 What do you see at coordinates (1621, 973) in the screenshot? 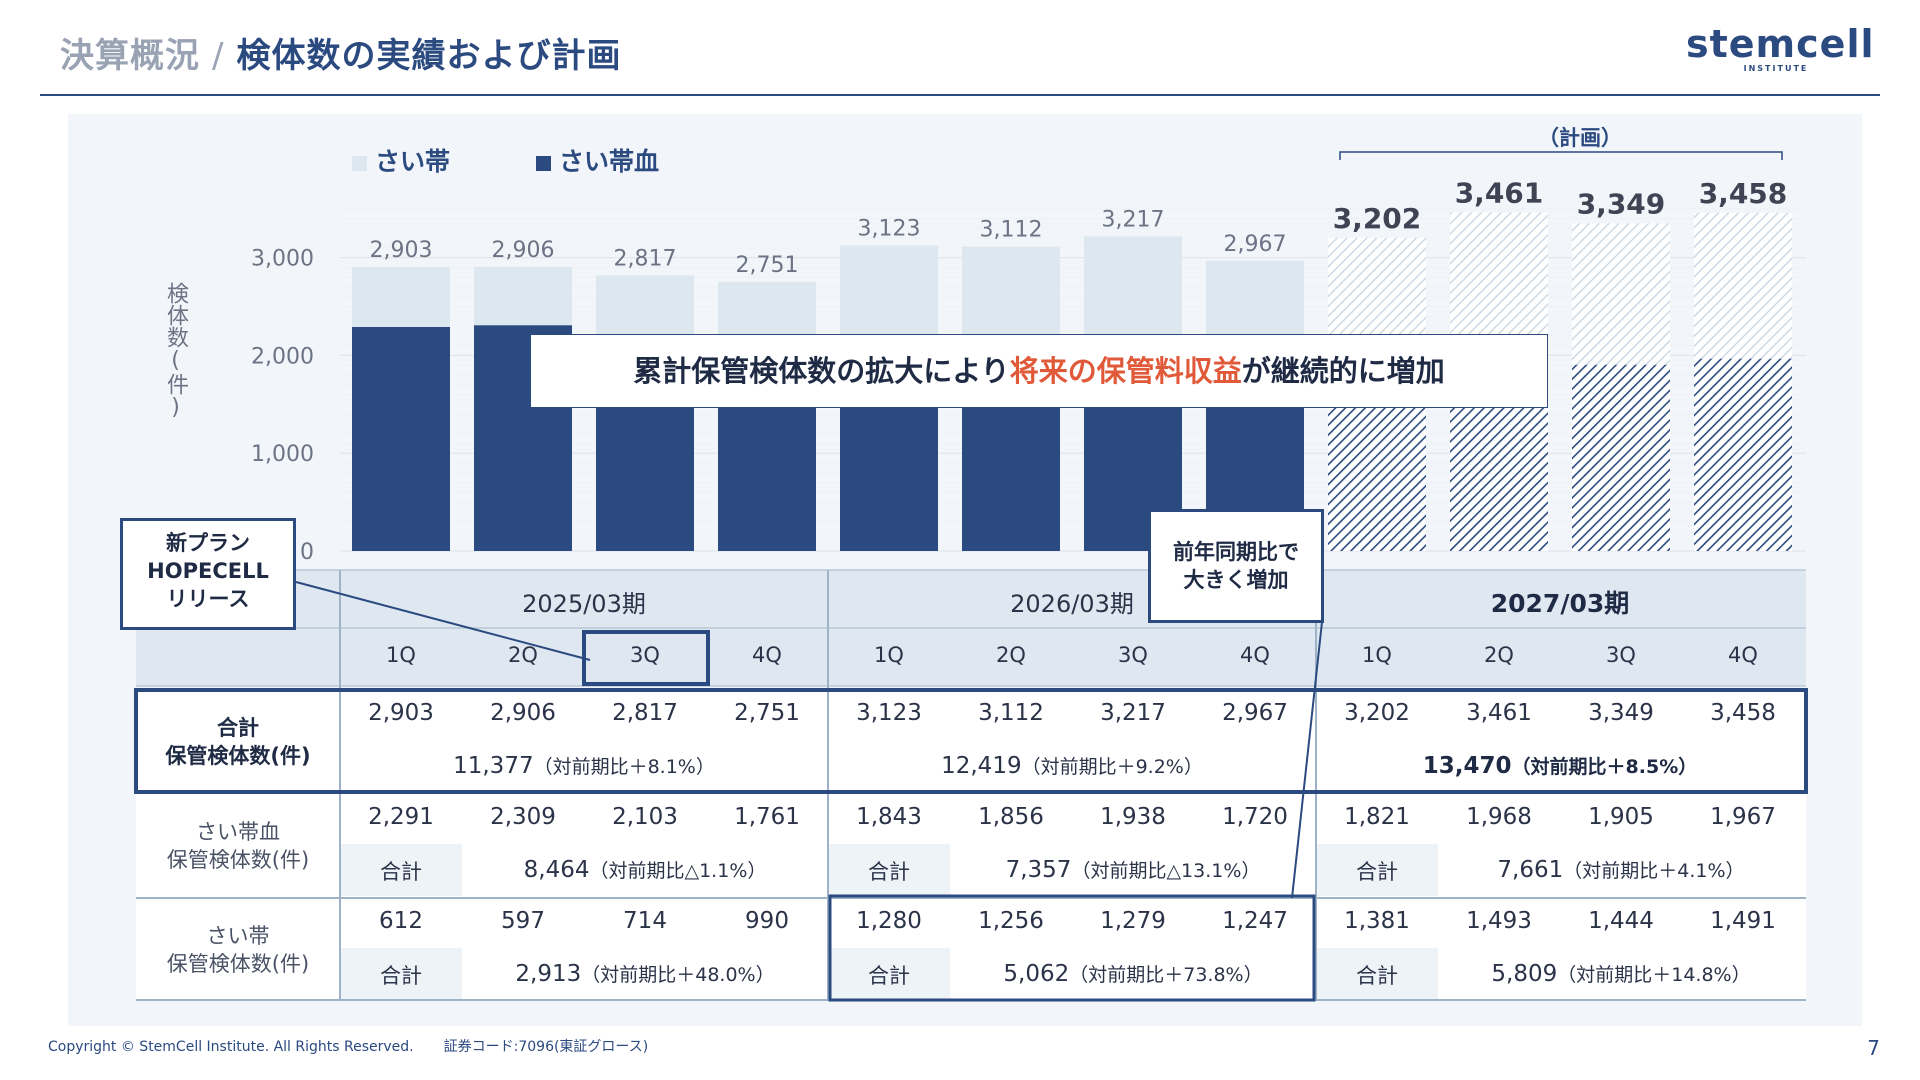
I see `period-total: 5,809（対前期比＋14.8%）` at bounding box center [1621, 973].